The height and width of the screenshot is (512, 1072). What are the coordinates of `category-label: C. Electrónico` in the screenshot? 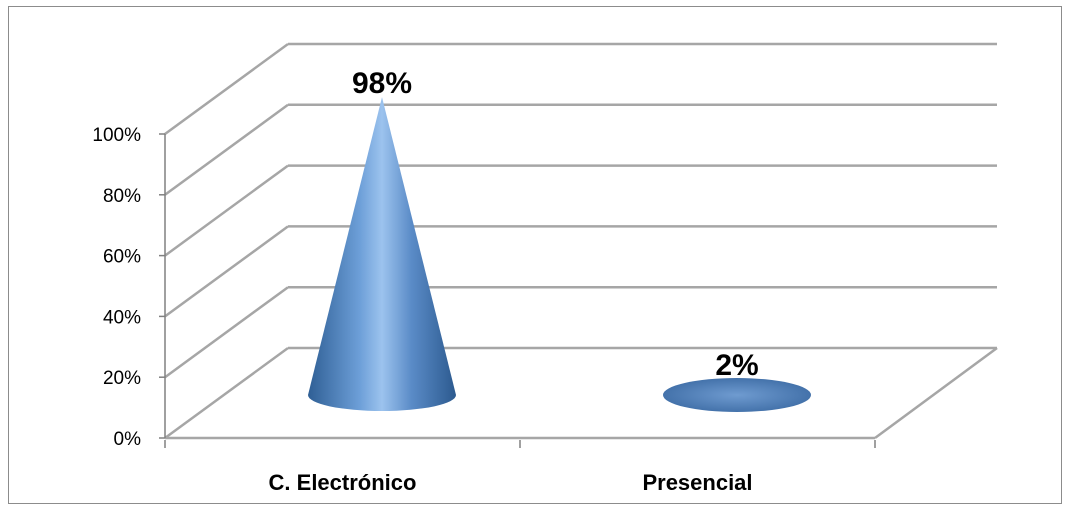 It's located at (343, 482).